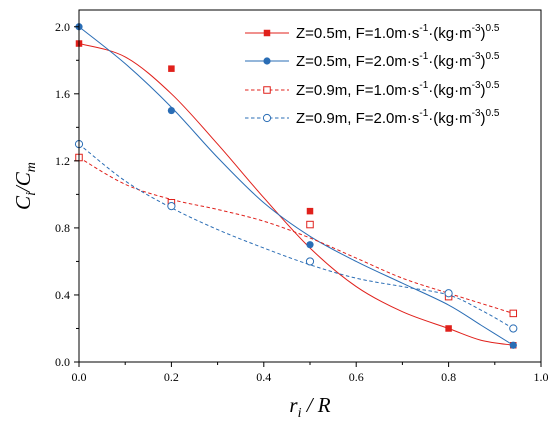 This screenshot has height=427, width=550. I want to click on legend-label-part: Z=0.9m, F=1.0m·s, so click(357, 90).